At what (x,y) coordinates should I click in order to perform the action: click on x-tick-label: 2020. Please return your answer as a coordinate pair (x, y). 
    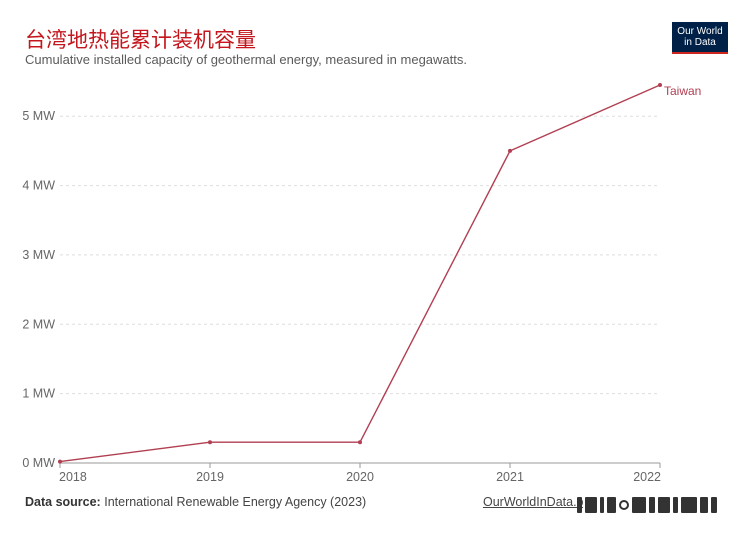
    Looking at the image, I should click on (360, 477).